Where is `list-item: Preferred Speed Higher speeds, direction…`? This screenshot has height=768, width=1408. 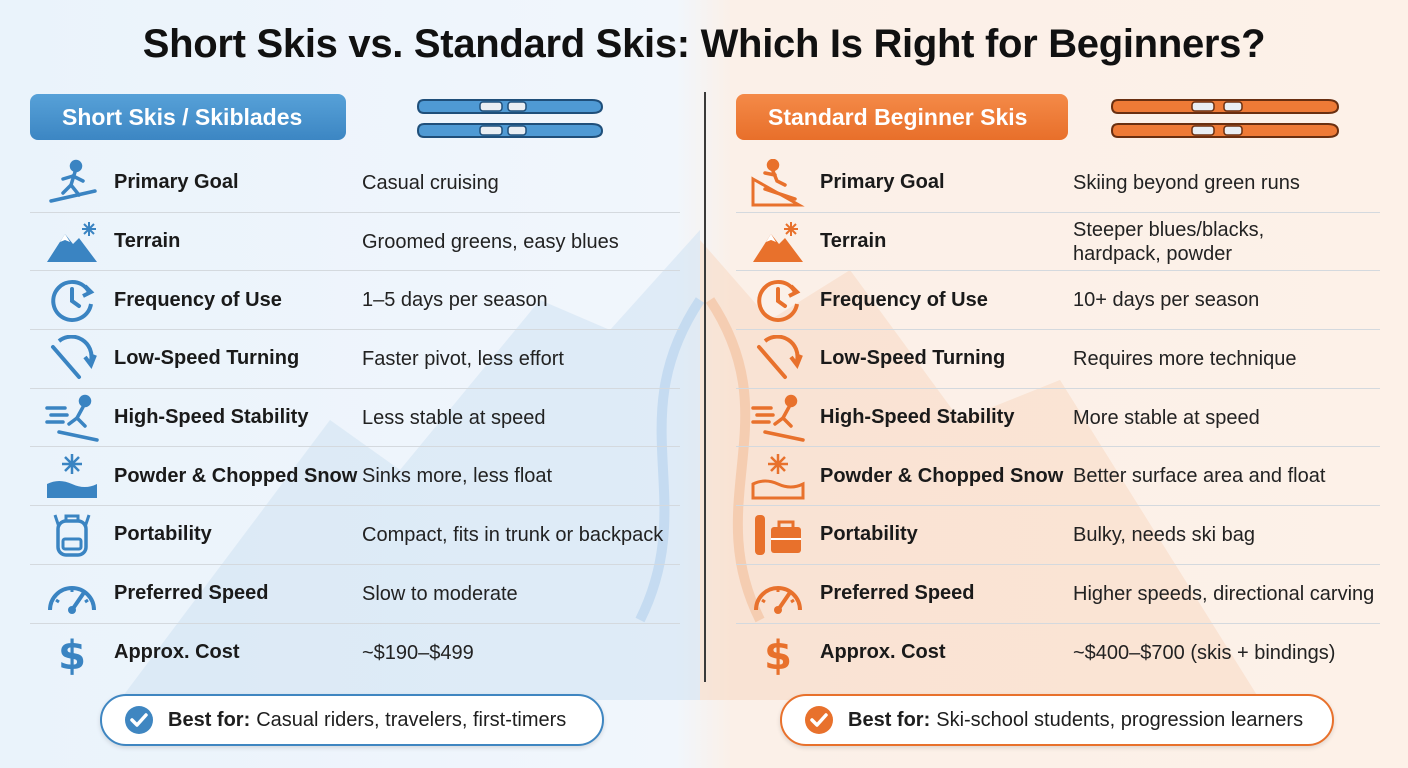
list-item: Preferred Speed Higher speeds, direction… is located at coordinates (1058, 594).